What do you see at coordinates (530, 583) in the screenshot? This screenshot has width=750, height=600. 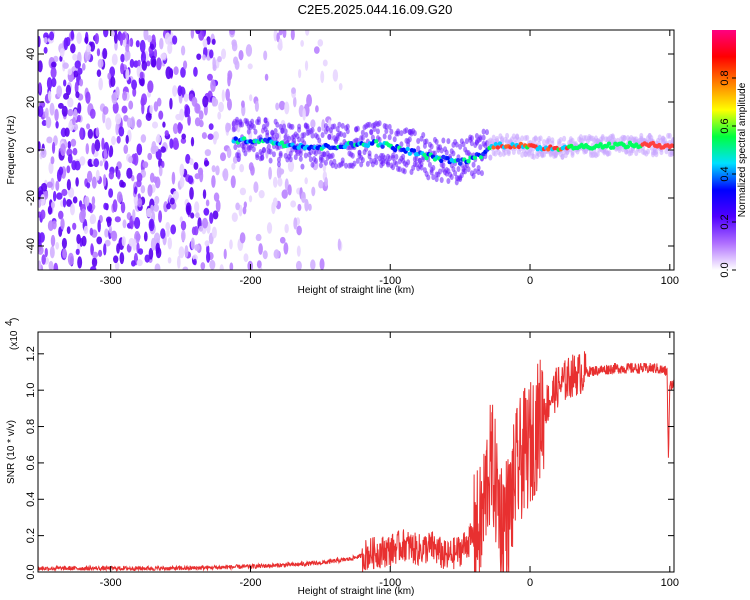 I see `snr-x-tick-label: 0` at bounding box center [530, 583].